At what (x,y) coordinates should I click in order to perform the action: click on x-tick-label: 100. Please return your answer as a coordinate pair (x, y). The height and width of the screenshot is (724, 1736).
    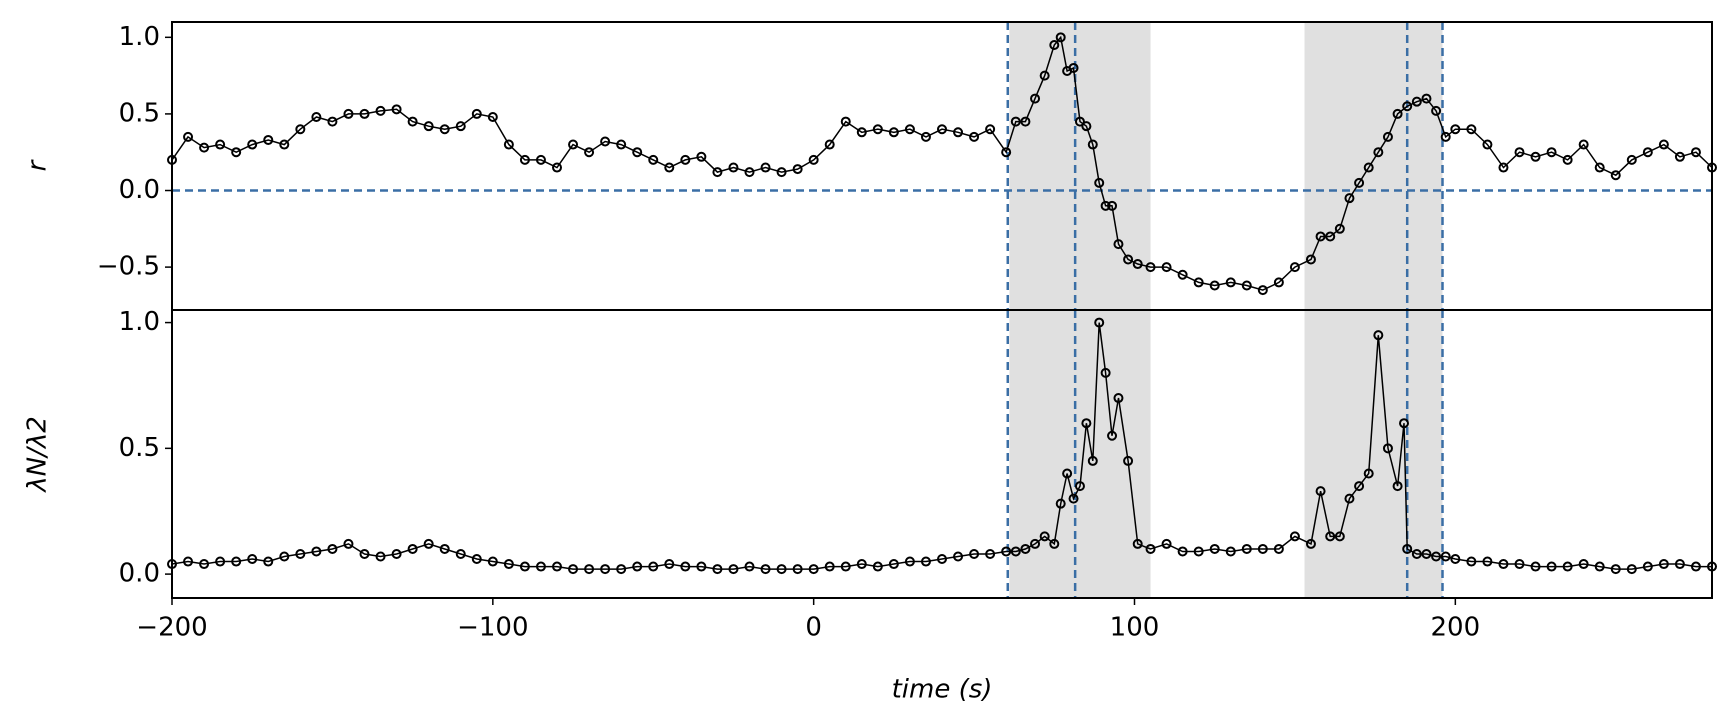
    Looking at the image, I should click on (1135, 628).